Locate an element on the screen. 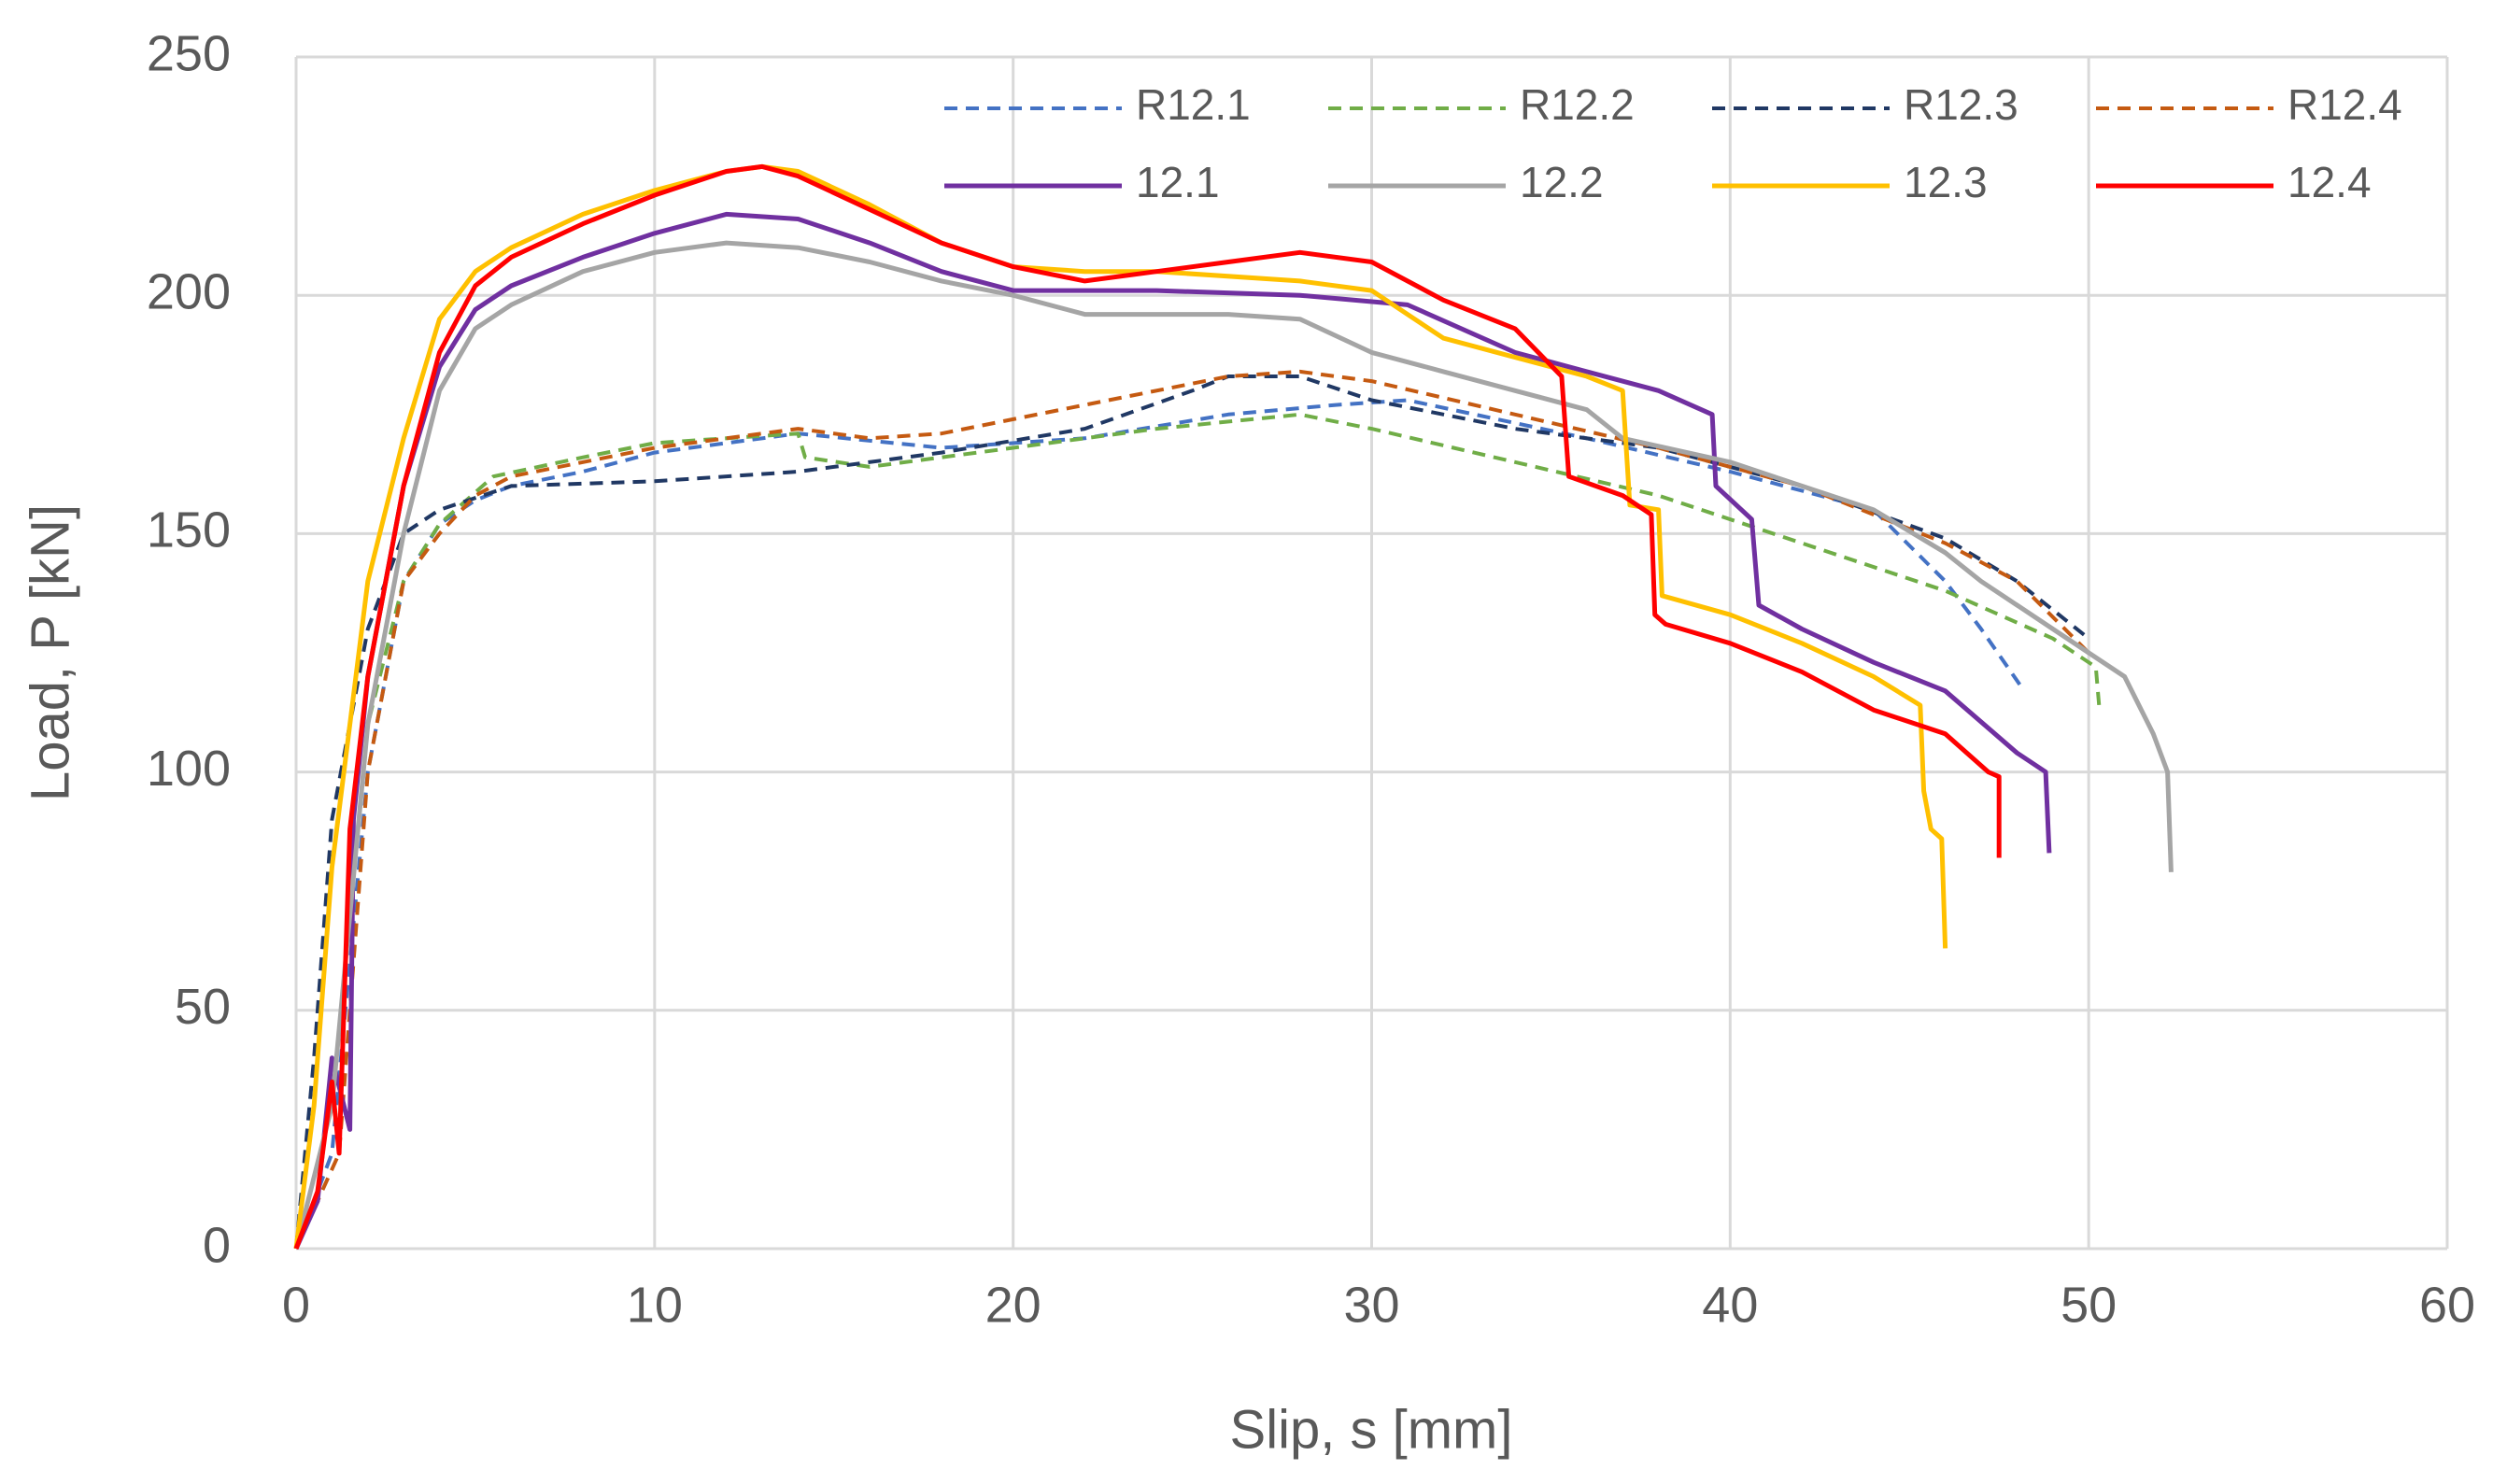  x-tick-label: 30 is located at coordinates (1371, 1305).